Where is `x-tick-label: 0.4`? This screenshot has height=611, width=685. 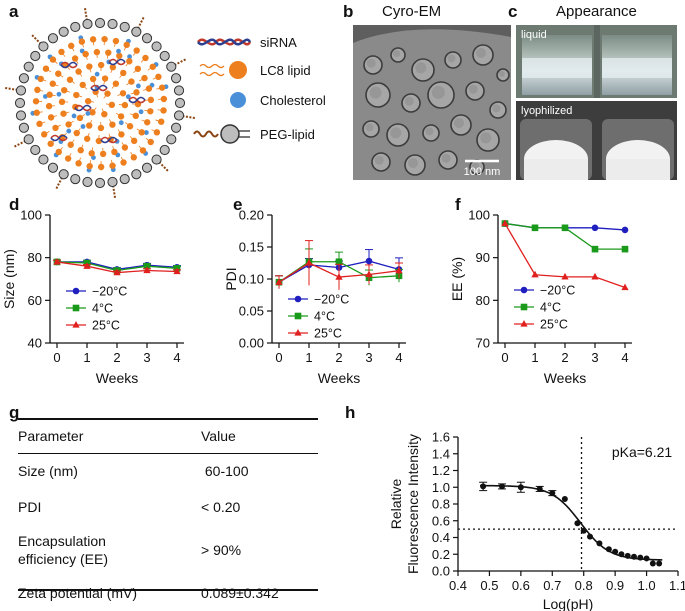 x-tick-label: 0.4 is located at coordinates (458, 585).